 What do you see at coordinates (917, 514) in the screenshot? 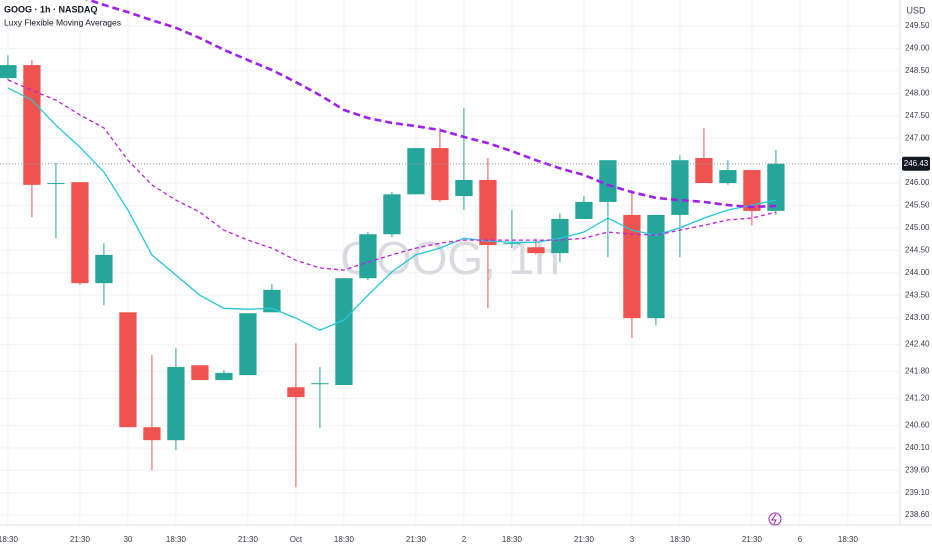
I see `y-tick-label: 238.60` at bounding box center [917, 514].